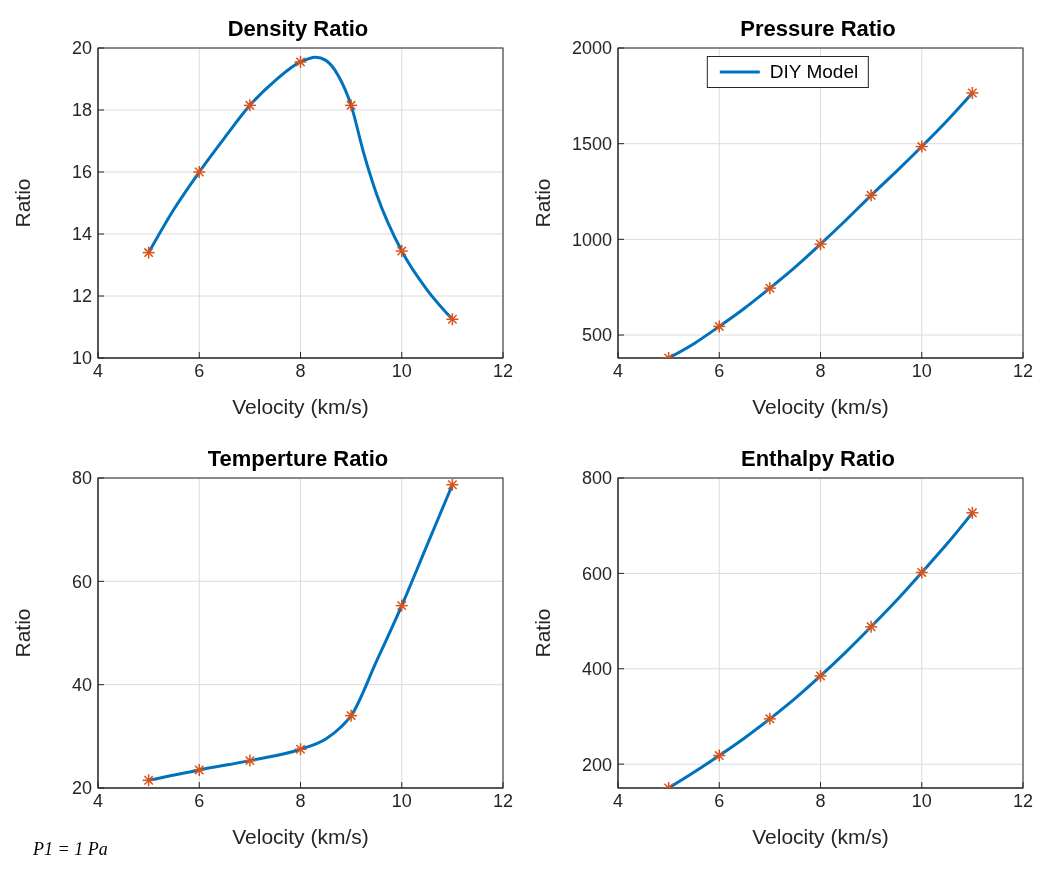 The height and width of the screenshot is (869, 1047). What do you see at coordinates (818, 458) in the screenshot?
I see `chart-title: Enthalpy Ratio` at bounding box center [818, 458].